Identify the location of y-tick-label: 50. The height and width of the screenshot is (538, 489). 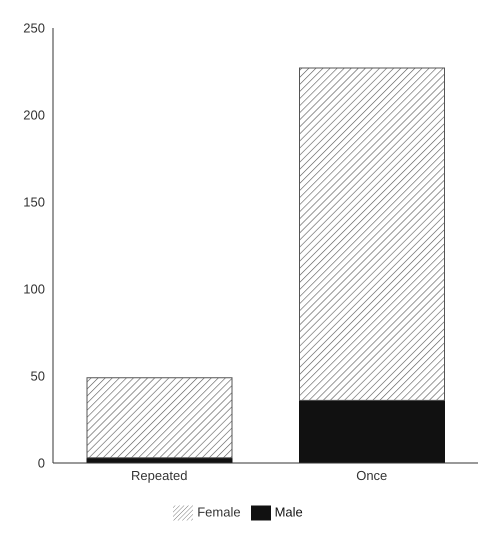
(37, 376).